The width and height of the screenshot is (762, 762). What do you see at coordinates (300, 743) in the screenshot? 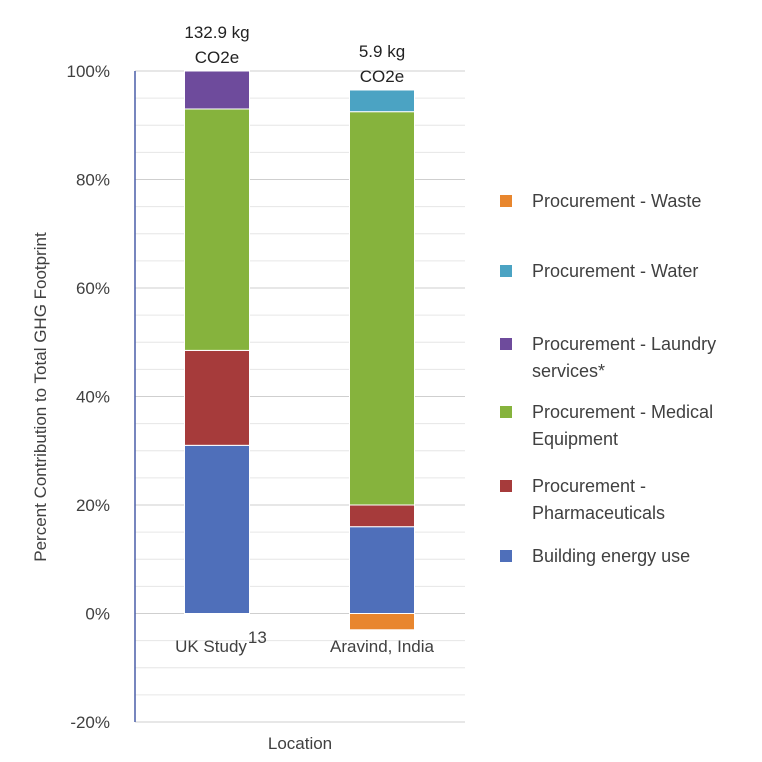
I see `x-axis-title: Location` at bounding box center [300, 743].